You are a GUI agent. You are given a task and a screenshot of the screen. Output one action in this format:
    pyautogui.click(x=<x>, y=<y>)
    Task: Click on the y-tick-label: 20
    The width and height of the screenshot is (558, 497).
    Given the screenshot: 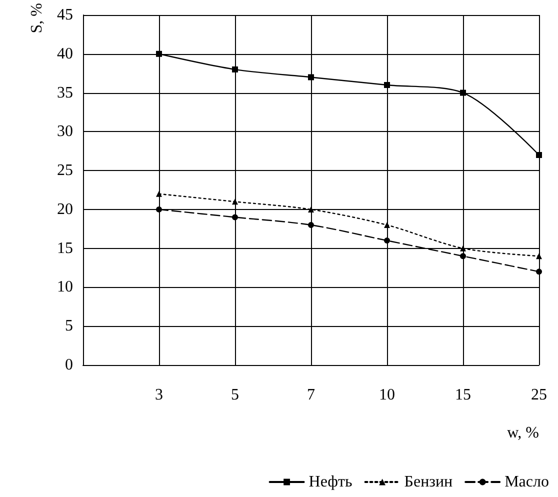 What is the action you would take?
    pyautogui.click(x=65, y=209)
    